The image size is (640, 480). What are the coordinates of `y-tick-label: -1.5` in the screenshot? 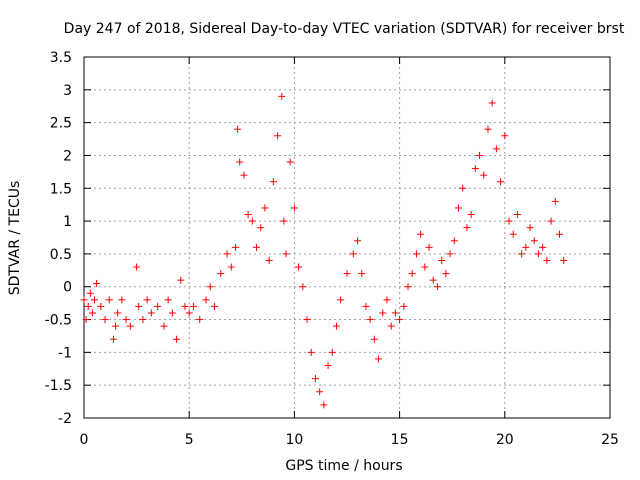 It's located at (58, 386).